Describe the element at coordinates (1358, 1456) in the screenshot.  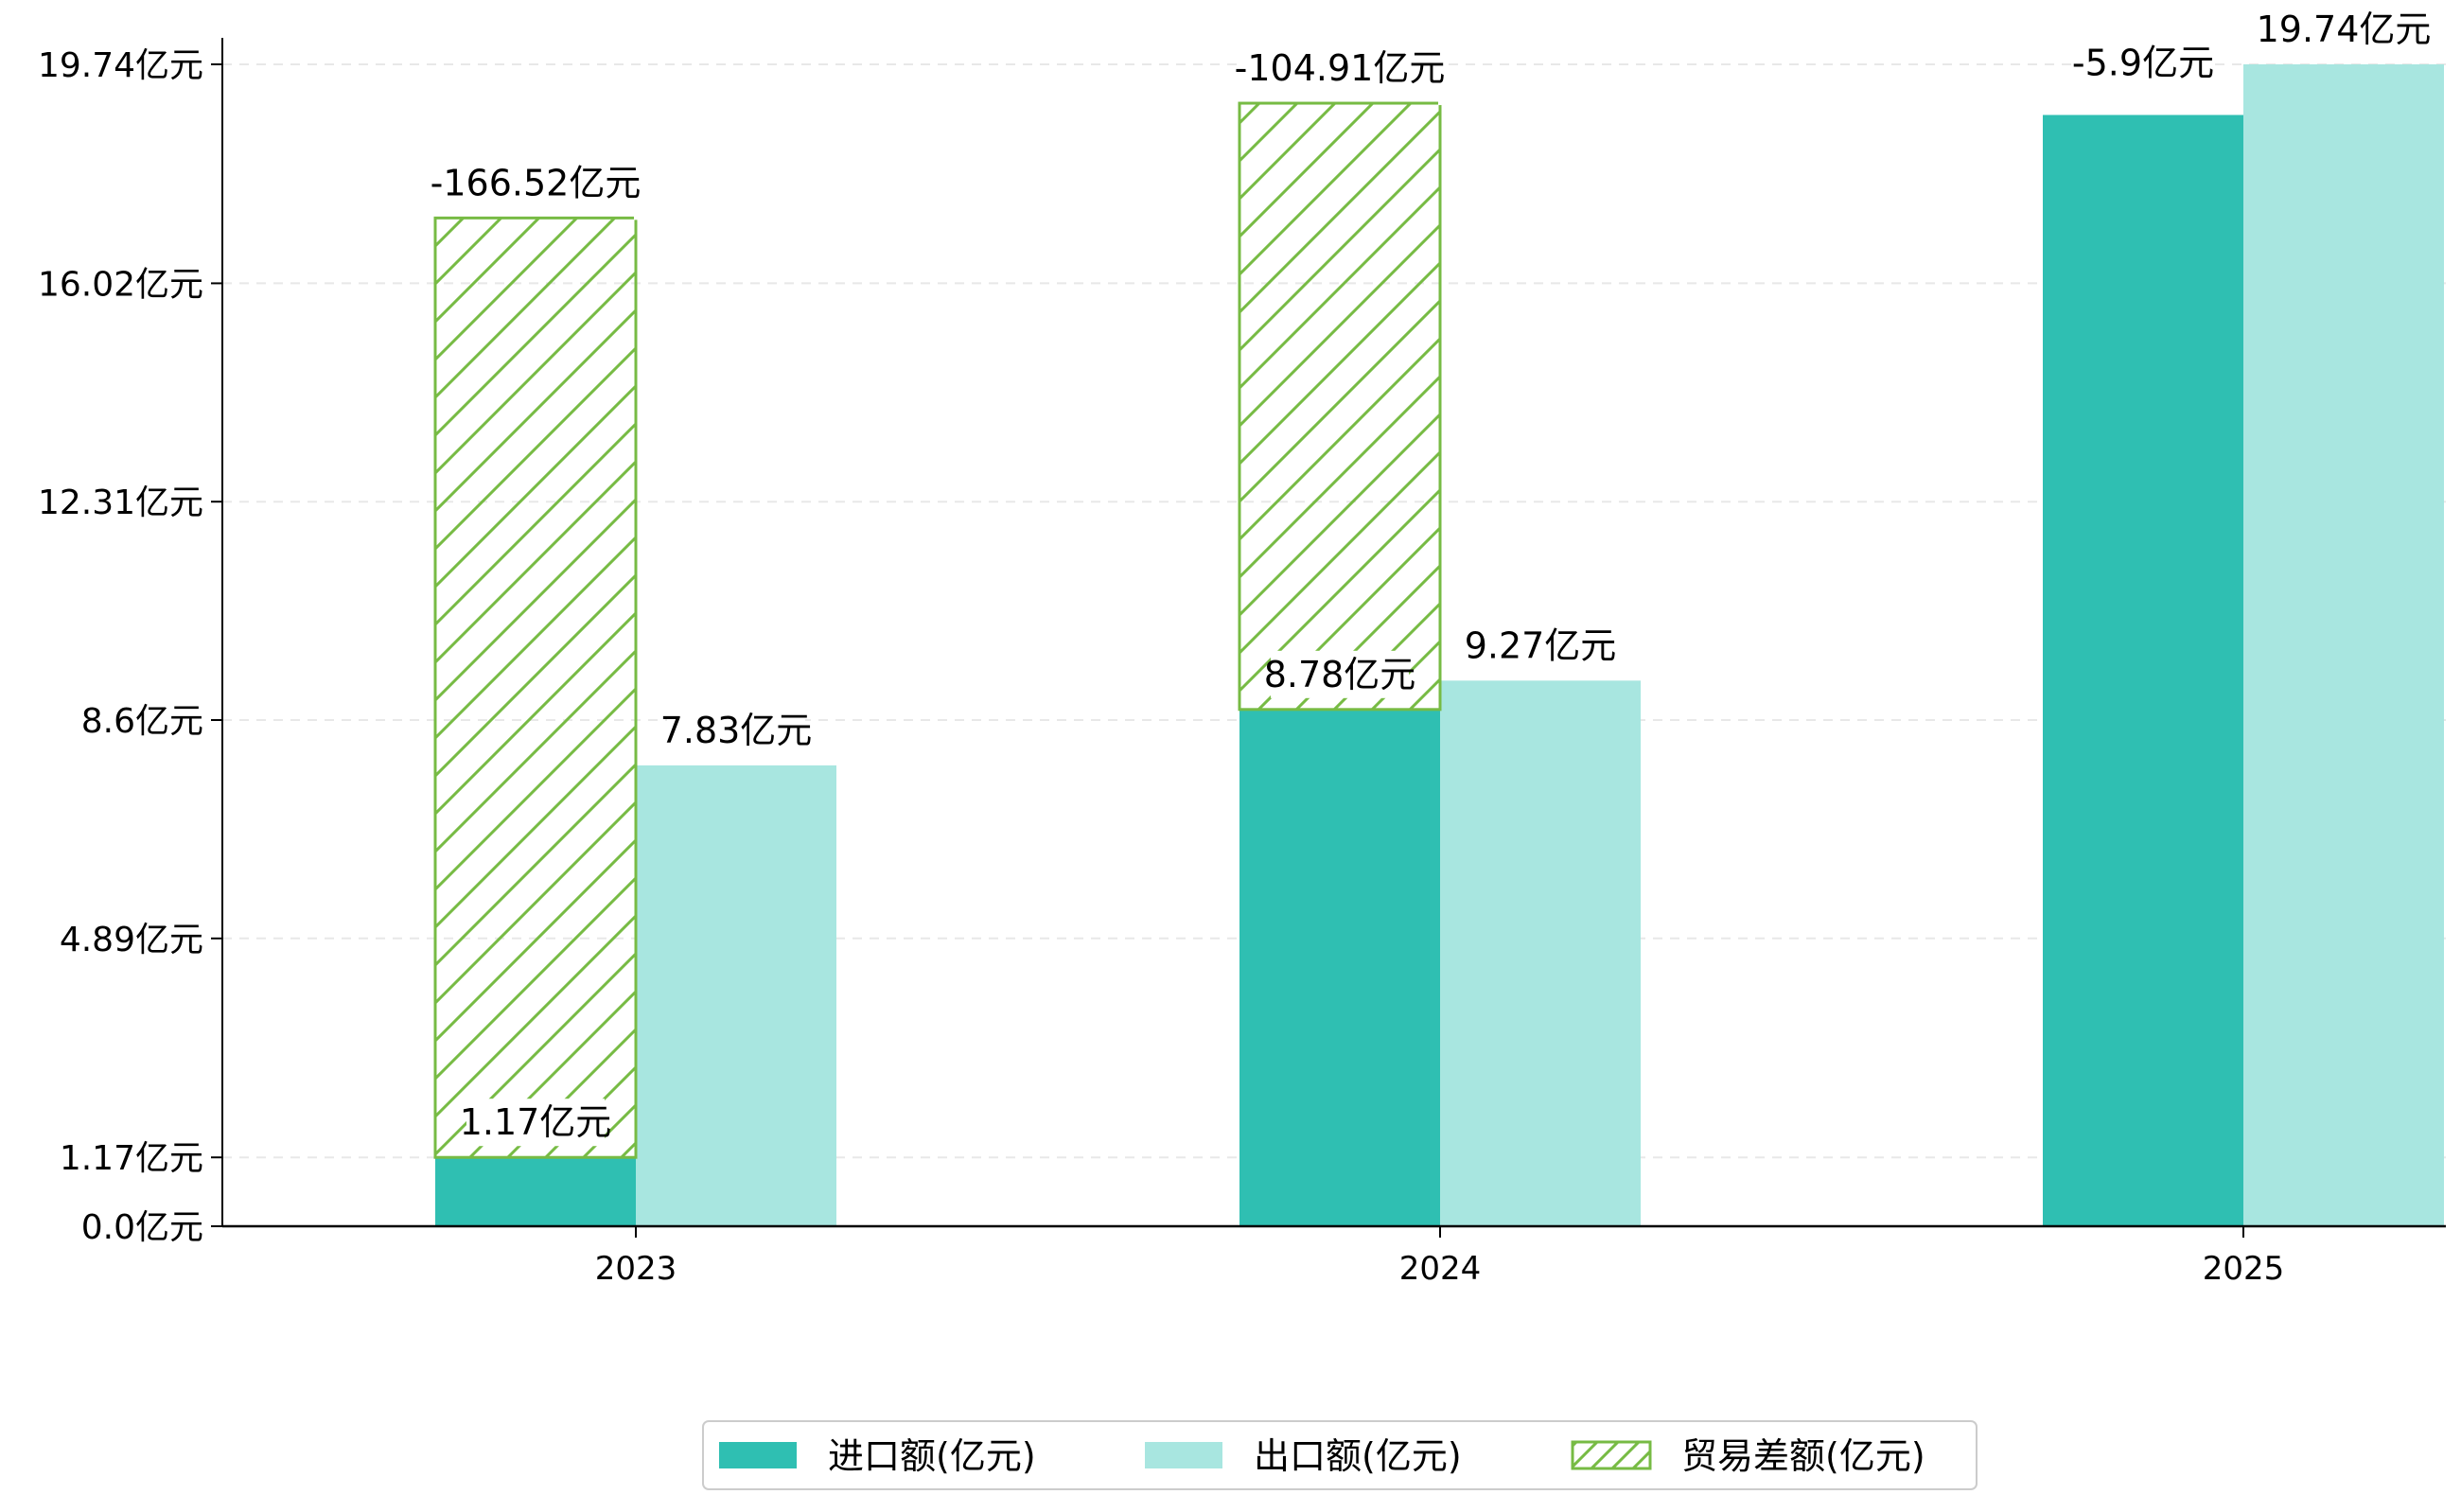
I see `legend-label: 出口额(亿元)` at that location.